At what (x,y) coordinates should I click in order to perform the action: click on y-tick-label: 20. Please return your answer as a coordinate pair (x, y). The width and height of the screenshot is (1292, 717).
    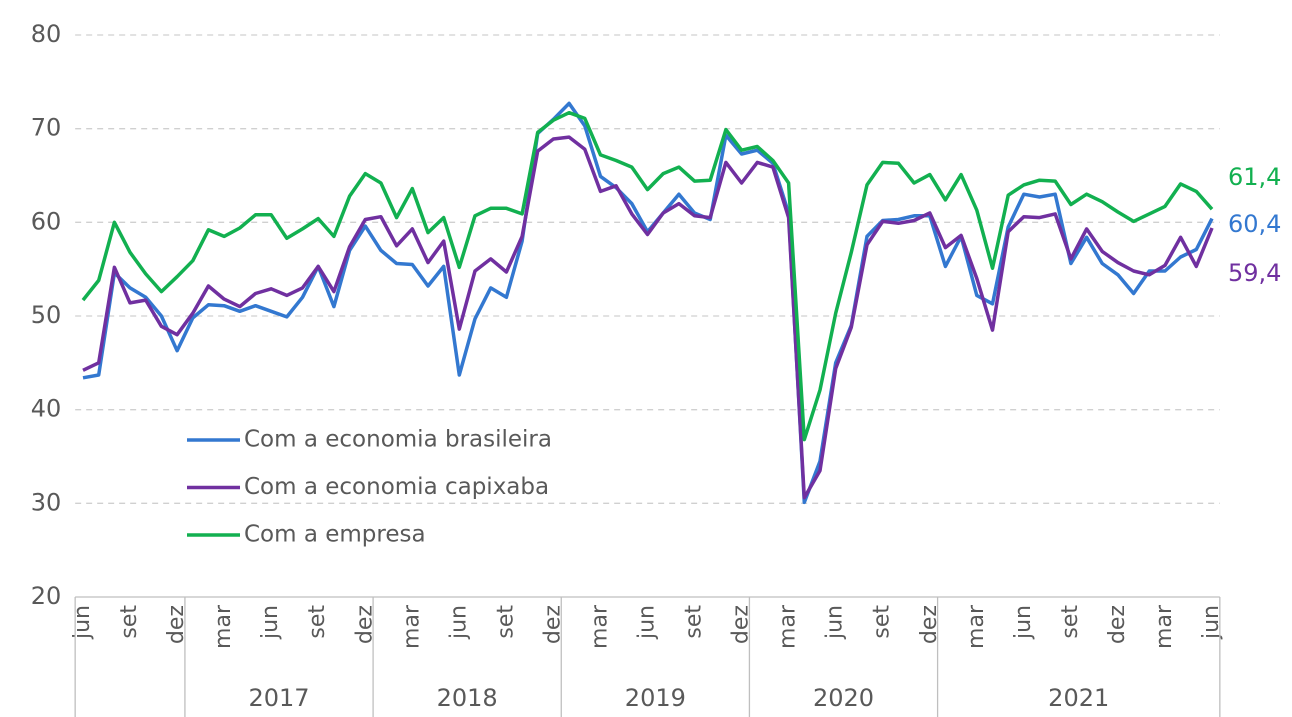
    Looking at the image, I should click on (46, 596).